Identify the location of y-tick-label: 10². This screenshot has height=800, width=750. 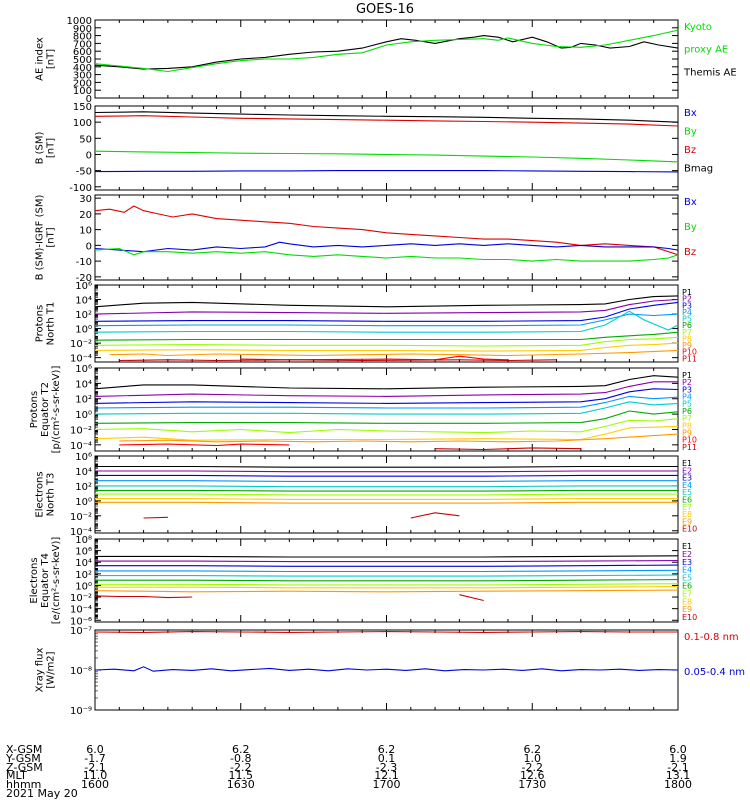
(83, 487).